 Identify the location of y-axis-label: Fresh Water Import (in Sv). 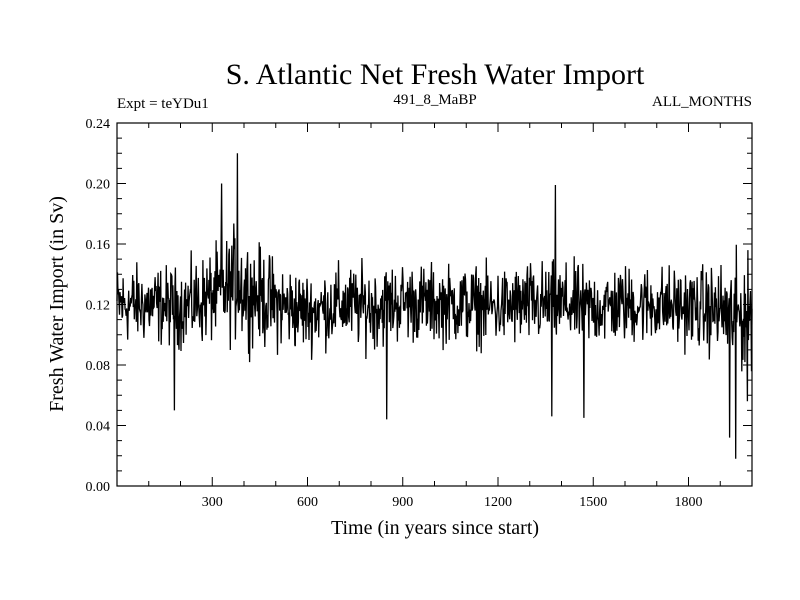
(57, 304).